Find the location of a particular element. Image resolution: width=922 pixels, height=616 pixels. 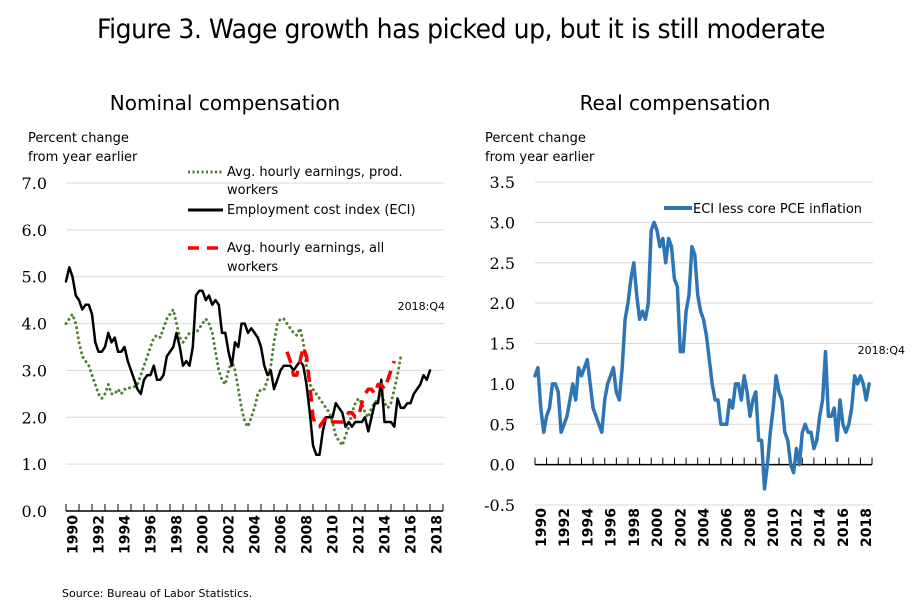

real-ylabel-line2: from year earlier is located at coordinates (540, 157).